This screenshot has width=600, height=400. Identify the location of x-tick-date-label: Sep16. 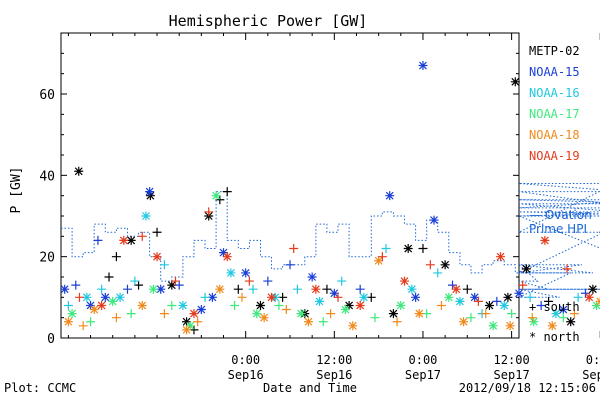
(334, 375).